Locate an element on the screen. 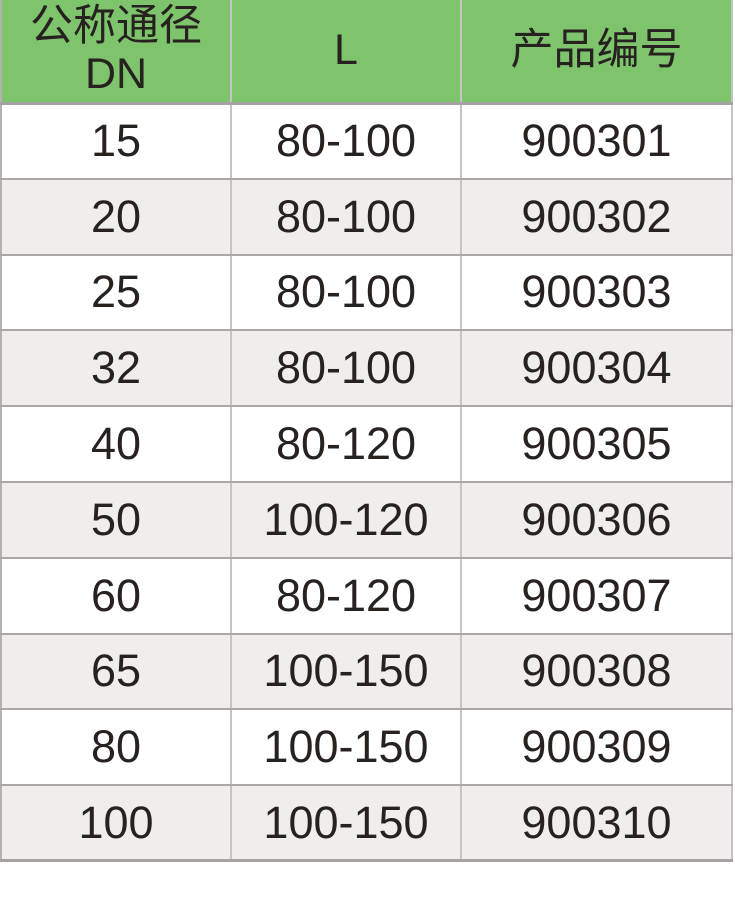  table-row: 60 80-120 900307 is located at coordinates (366, 596).